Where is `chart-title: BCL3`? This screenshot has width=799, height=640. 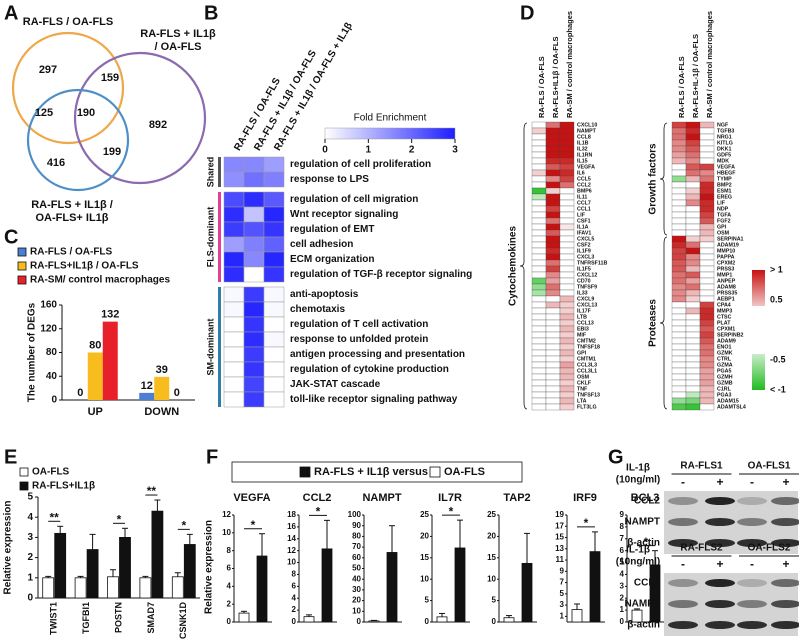
chart-title: BCL3 is located at coordinates (645, 498).